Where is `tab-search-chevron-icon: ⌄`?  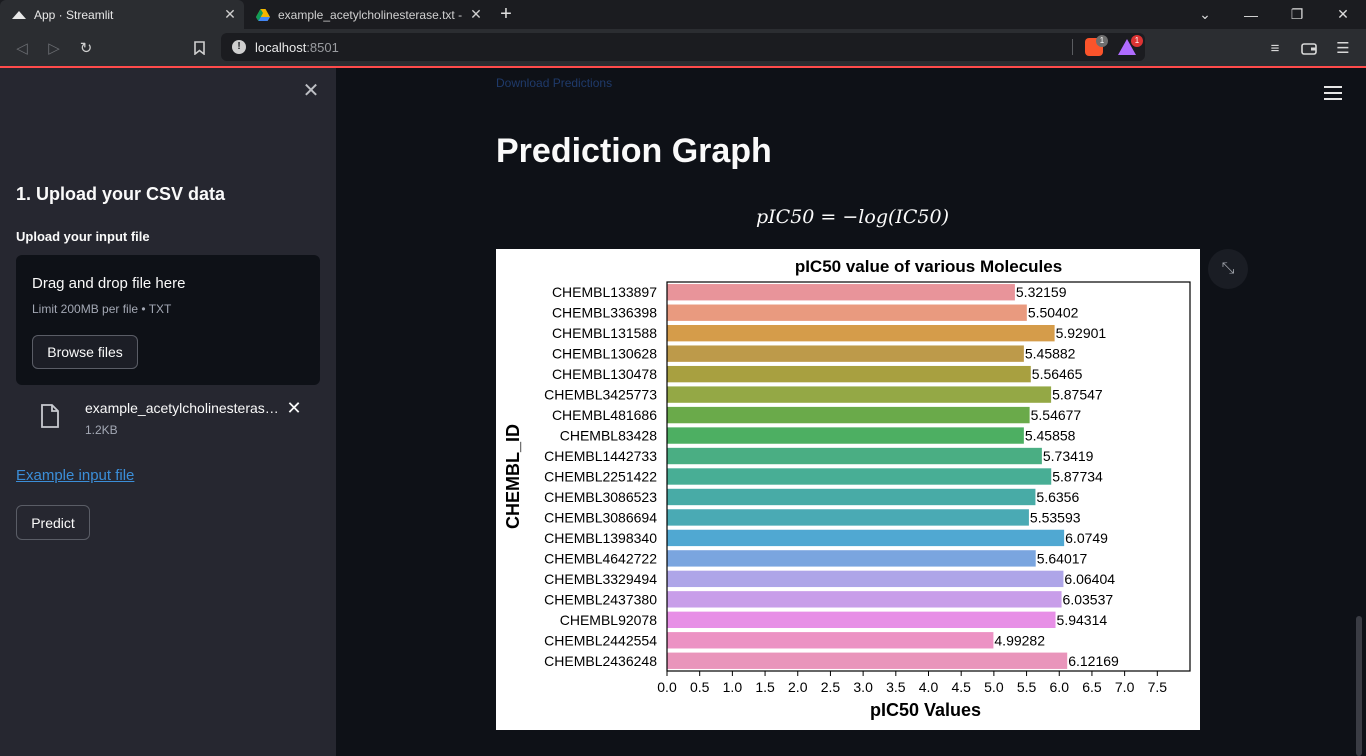 tab-search-chevron-icon: ⌄ is located at coordinates (1205, 14).